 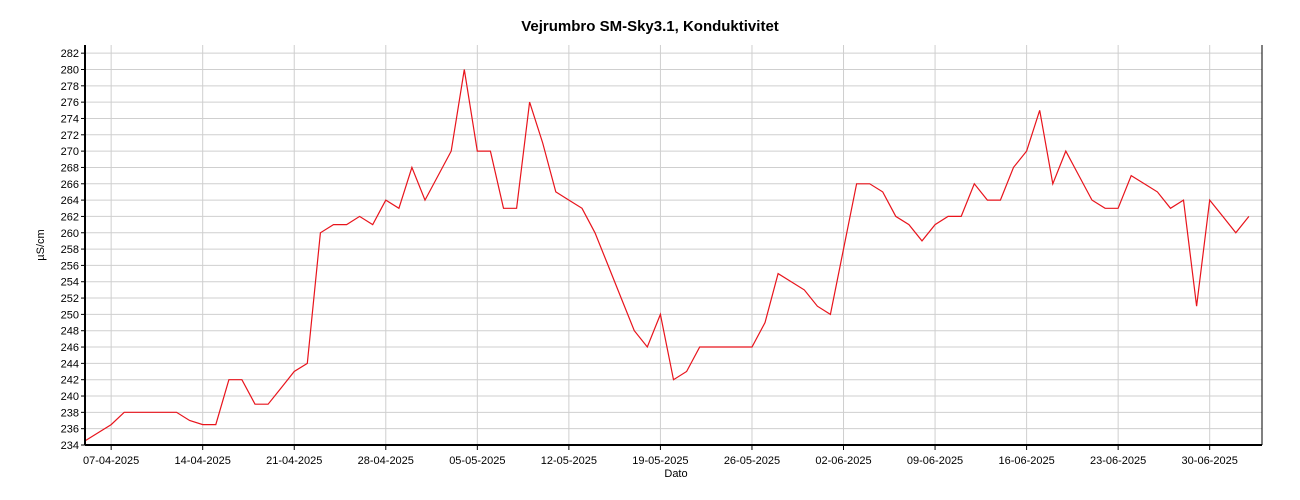 What do you see at coordinates (1118, 461) in the screenshot?
I see `x-tick-label: 23-06-2025` at bounding box center [1118, 461].